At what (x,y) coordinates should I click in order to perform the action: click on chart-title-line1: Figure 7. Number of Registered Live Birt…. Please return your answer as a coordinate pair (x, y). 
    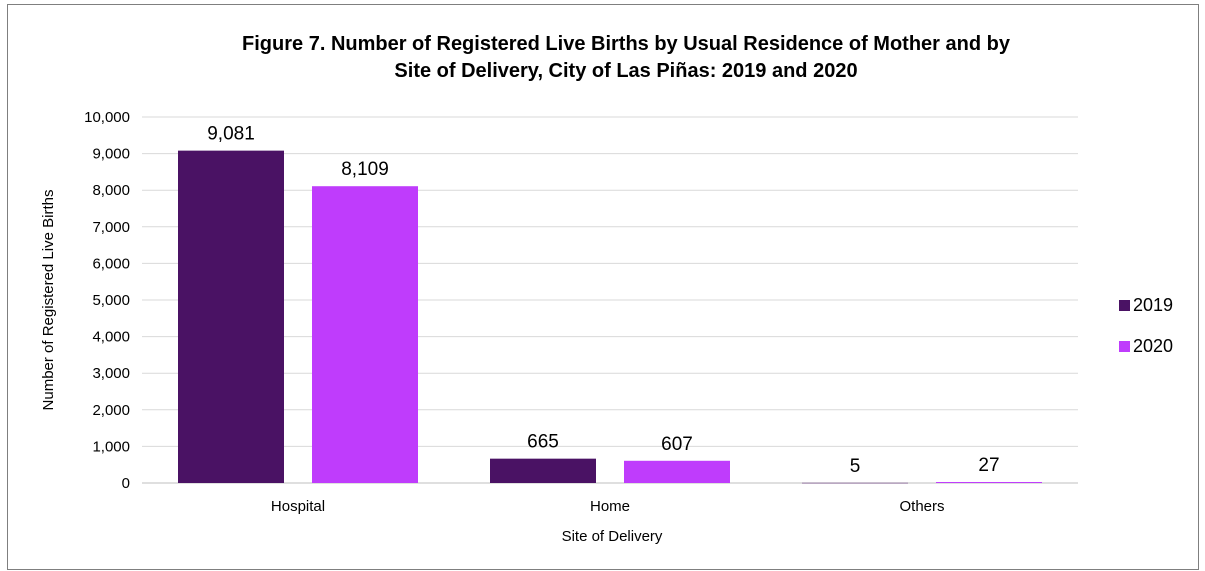
    Looking at the image, I should click on (626, 44).